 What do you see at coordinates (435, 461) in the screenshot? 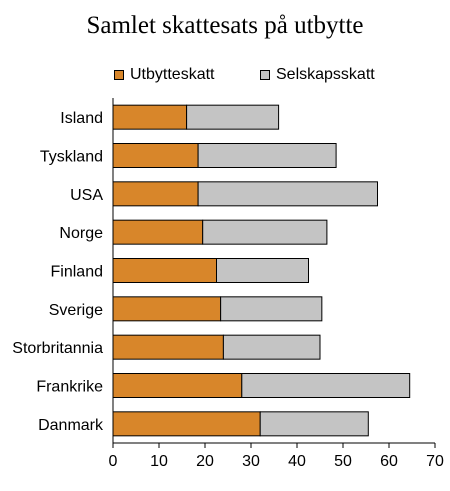
I see `x-tick-label-70: 70` at bounding box center [435, 461].